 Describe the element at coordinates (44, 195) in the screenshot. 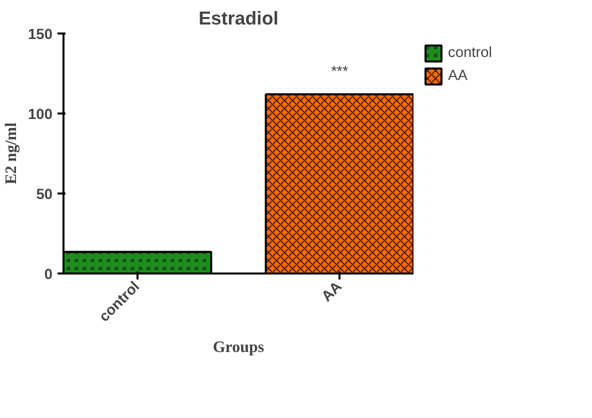

I see `y-tick-label: 50` at that location.